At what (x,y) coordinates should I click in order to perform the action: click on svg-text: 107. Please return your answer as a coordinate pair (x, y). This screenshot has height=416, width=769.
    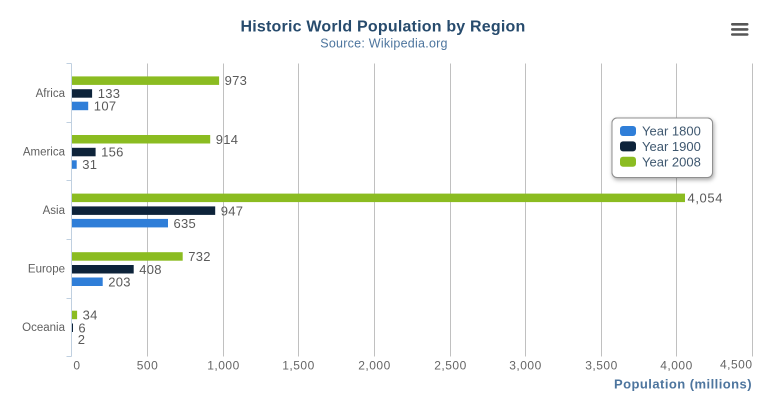
    Looking at the image, I should click on (105, 106).